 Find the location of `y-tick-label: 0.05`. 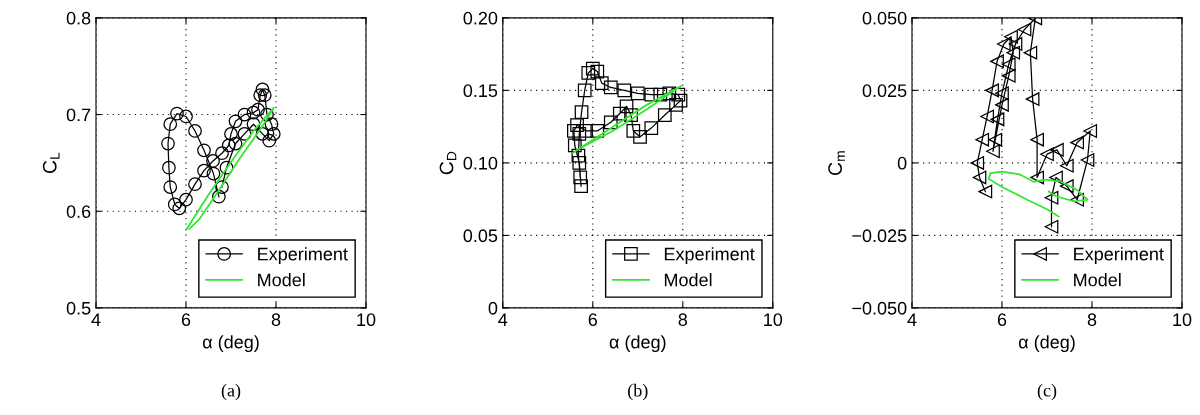

y-tick-label: 0.05 is located at coordinates (480, 236).